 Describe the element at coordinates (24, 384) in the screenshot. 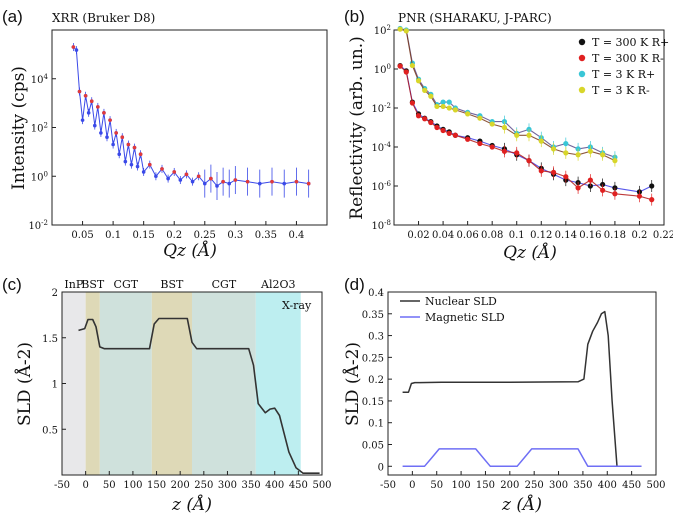

I see `panel-c-ylabel: SLD (Å-2)` at that location.